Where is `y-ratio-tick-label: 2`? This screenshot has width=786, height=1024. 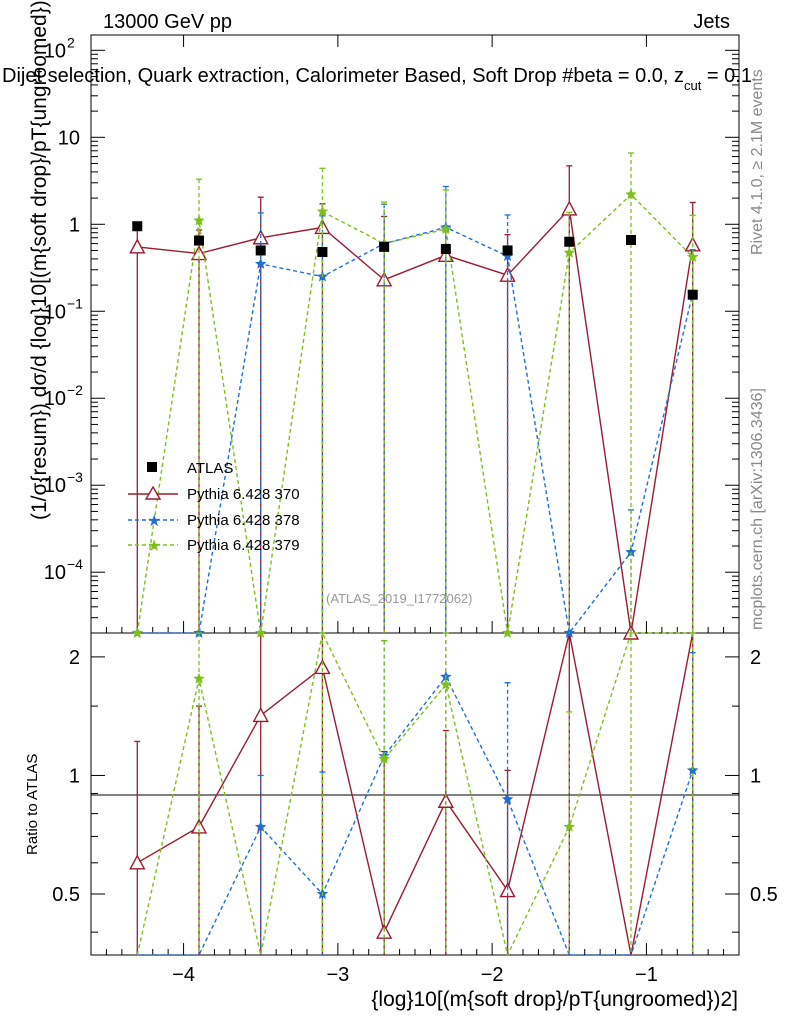 y-ratio-tick-label: 2 is located at coordinates (74, 658).